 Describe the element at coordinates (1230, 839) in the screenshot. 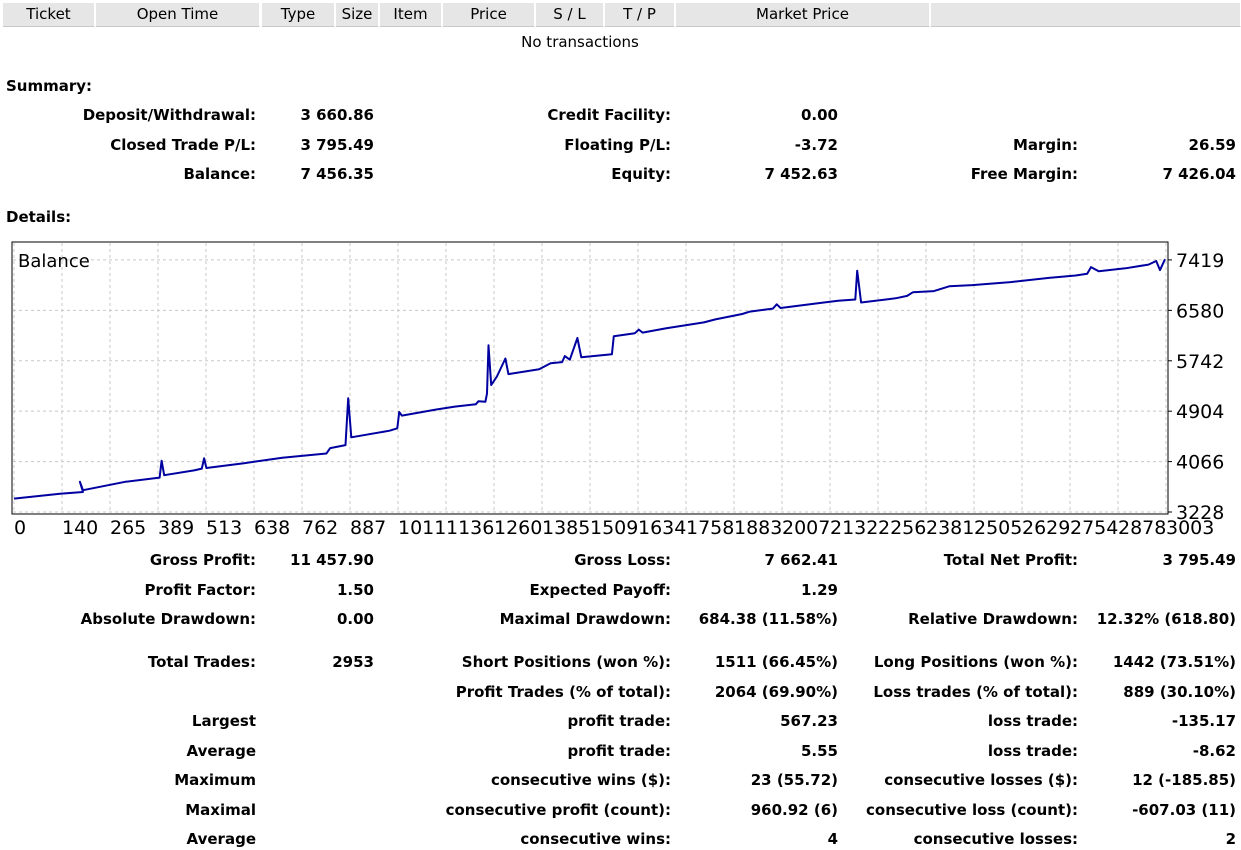

I see `details-value: 2` at that location.